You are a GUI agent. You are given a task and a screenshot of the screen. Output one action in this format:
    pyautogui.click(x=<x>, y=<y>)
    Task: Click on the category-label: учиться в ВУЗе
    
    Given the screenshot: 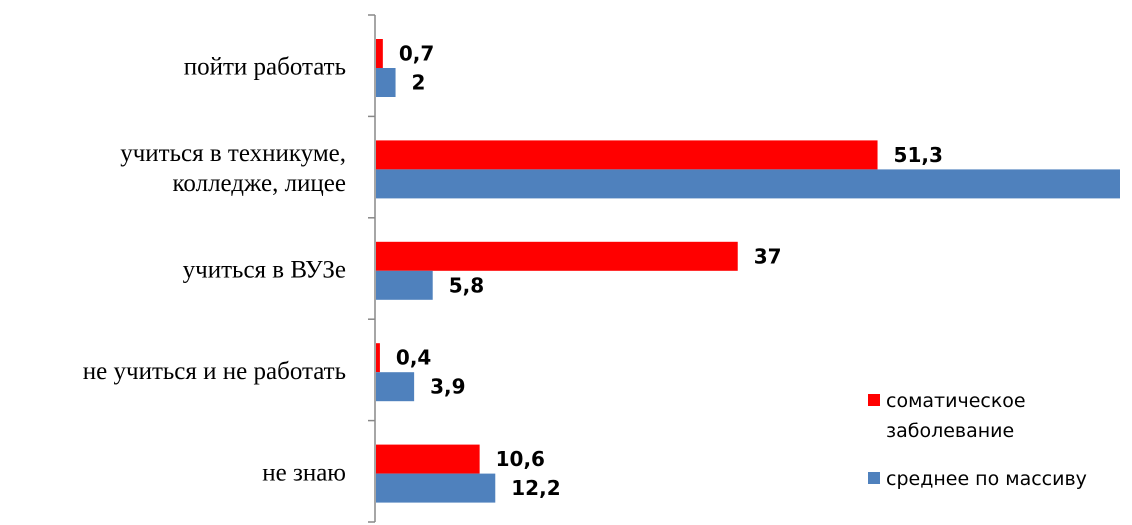 What is the action you would take?
    pyautogui.click(x=264, y=270)
    